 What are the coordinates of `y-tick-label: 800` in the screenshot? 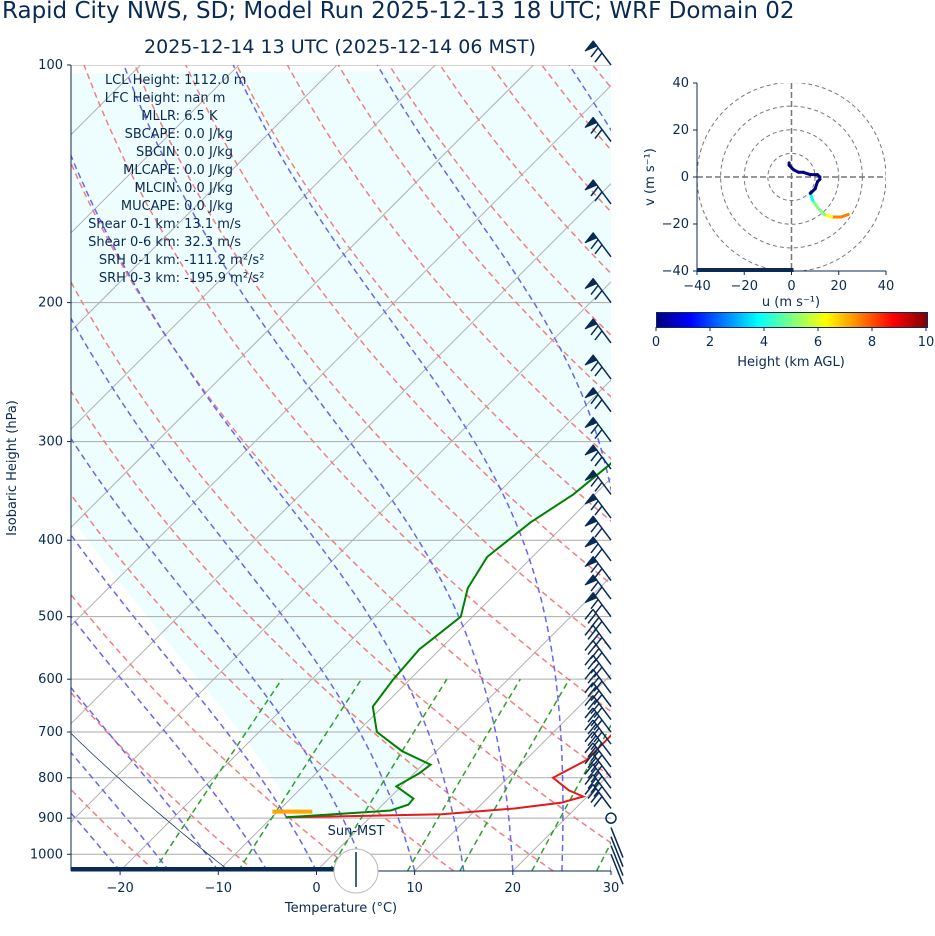 It's located at (50, 778).